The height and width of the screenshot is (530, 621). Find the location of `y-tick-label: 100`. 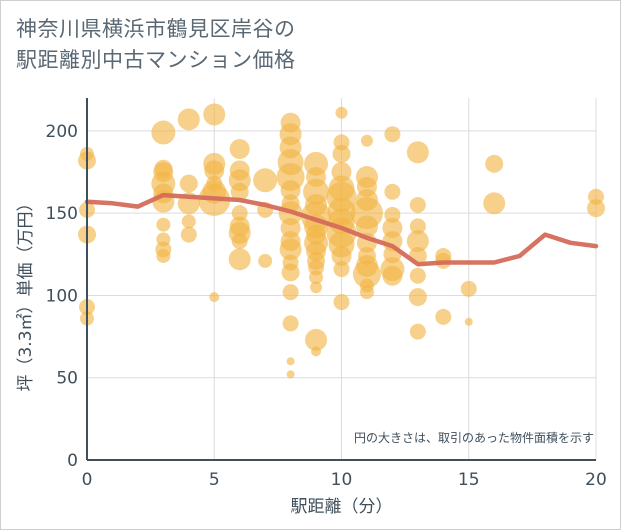

y-tick-label: 100 is located at coordinates (62, 296).